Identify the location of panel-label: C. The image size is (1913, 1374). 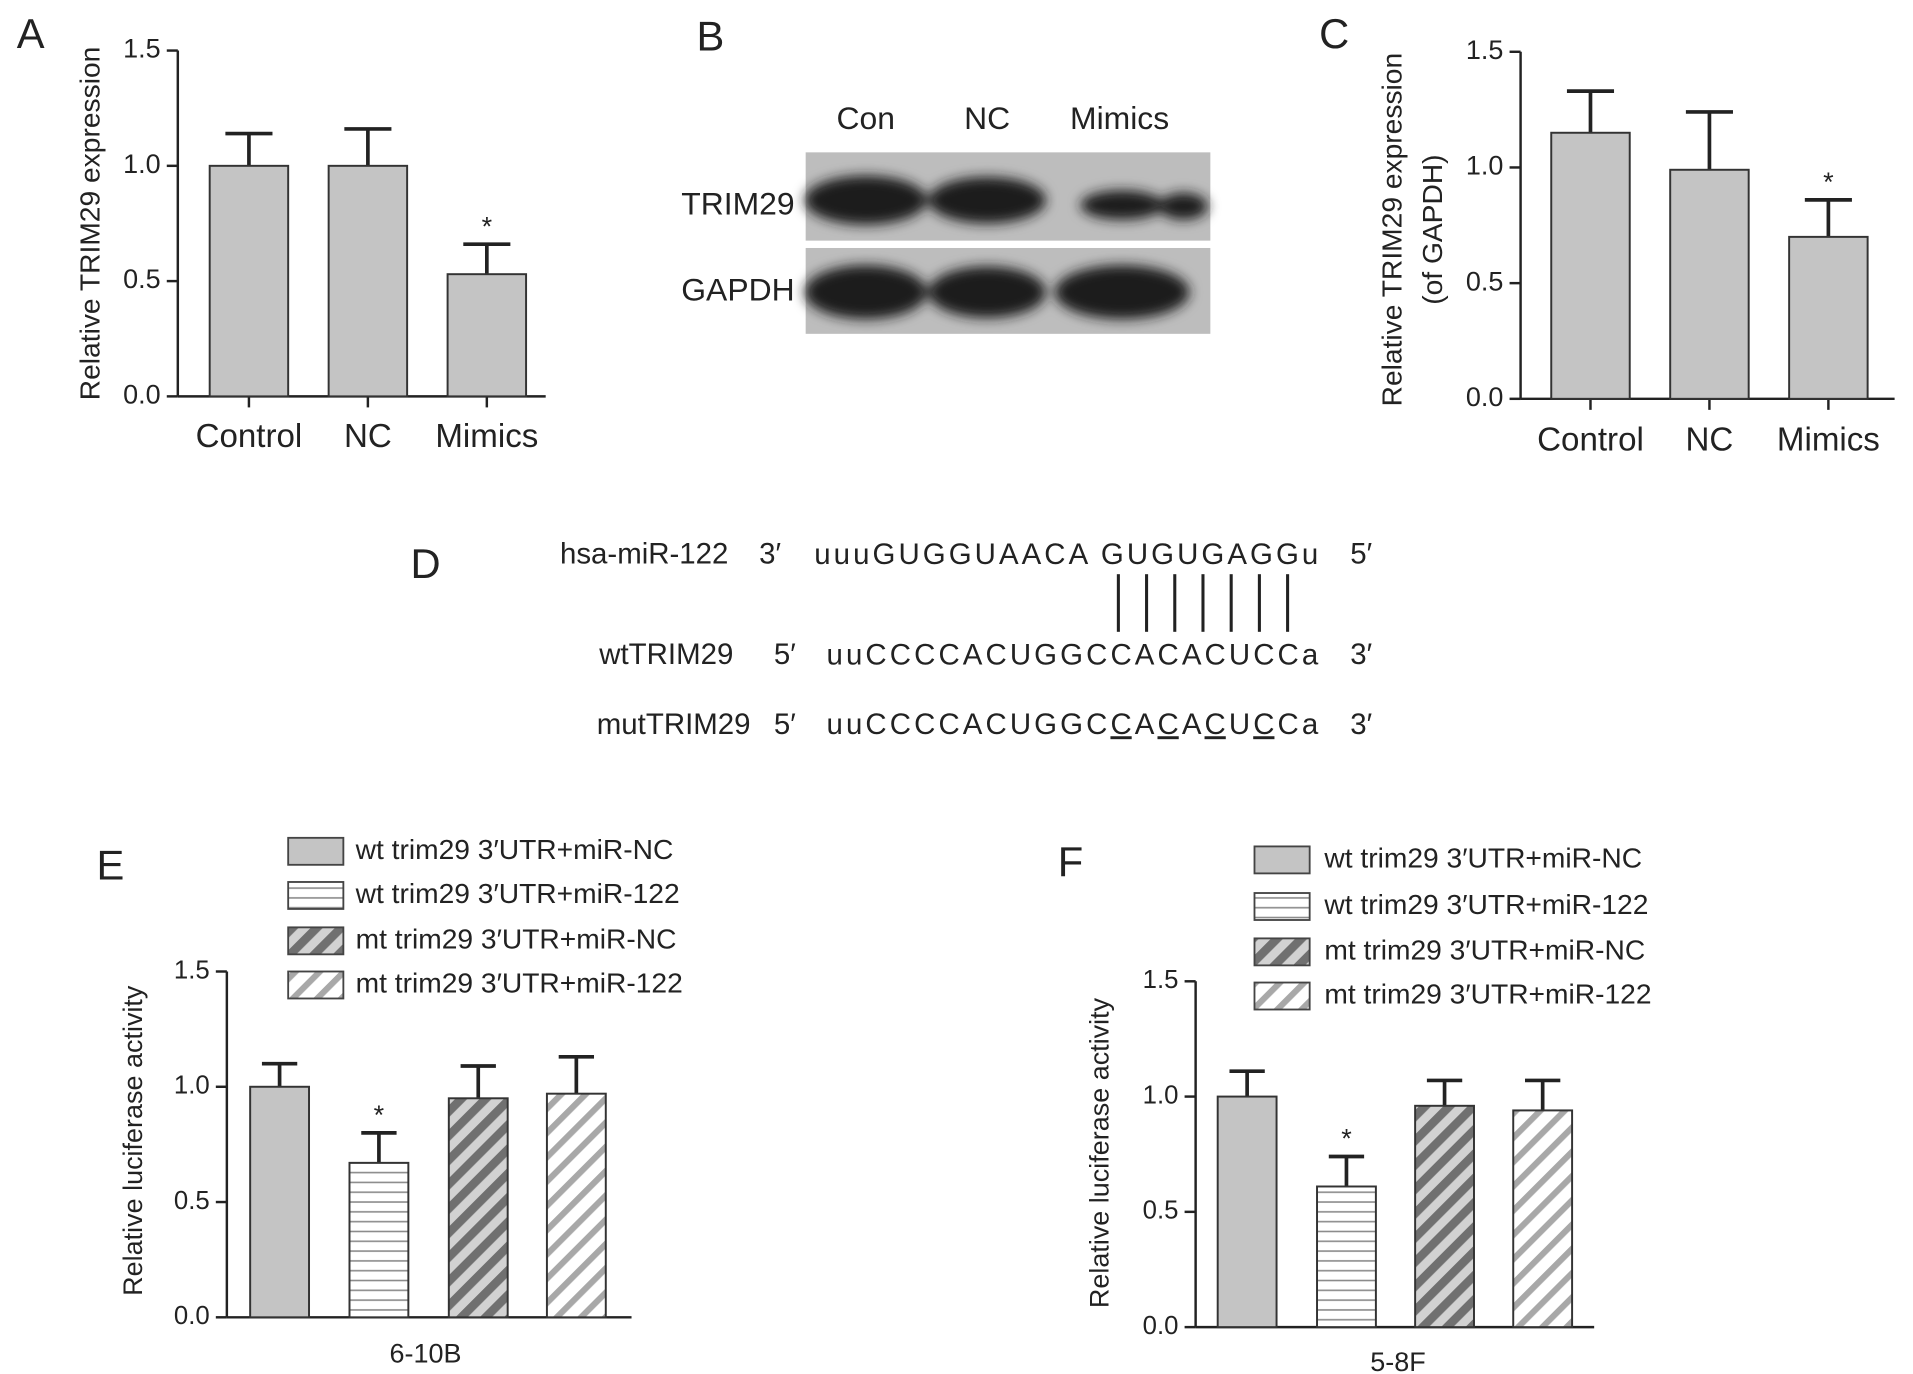
(1334, 33).